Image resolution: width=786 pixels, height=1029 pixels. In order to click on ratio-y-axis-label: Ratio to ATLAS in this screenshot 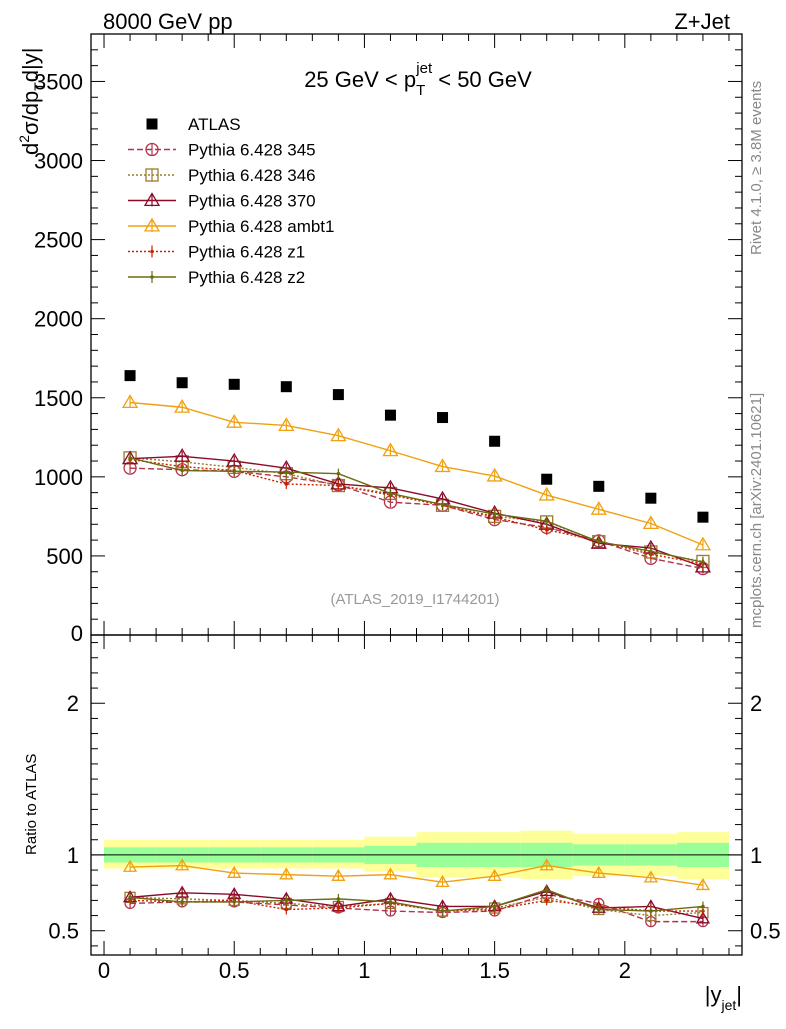, I will do `click(31, 804)`.